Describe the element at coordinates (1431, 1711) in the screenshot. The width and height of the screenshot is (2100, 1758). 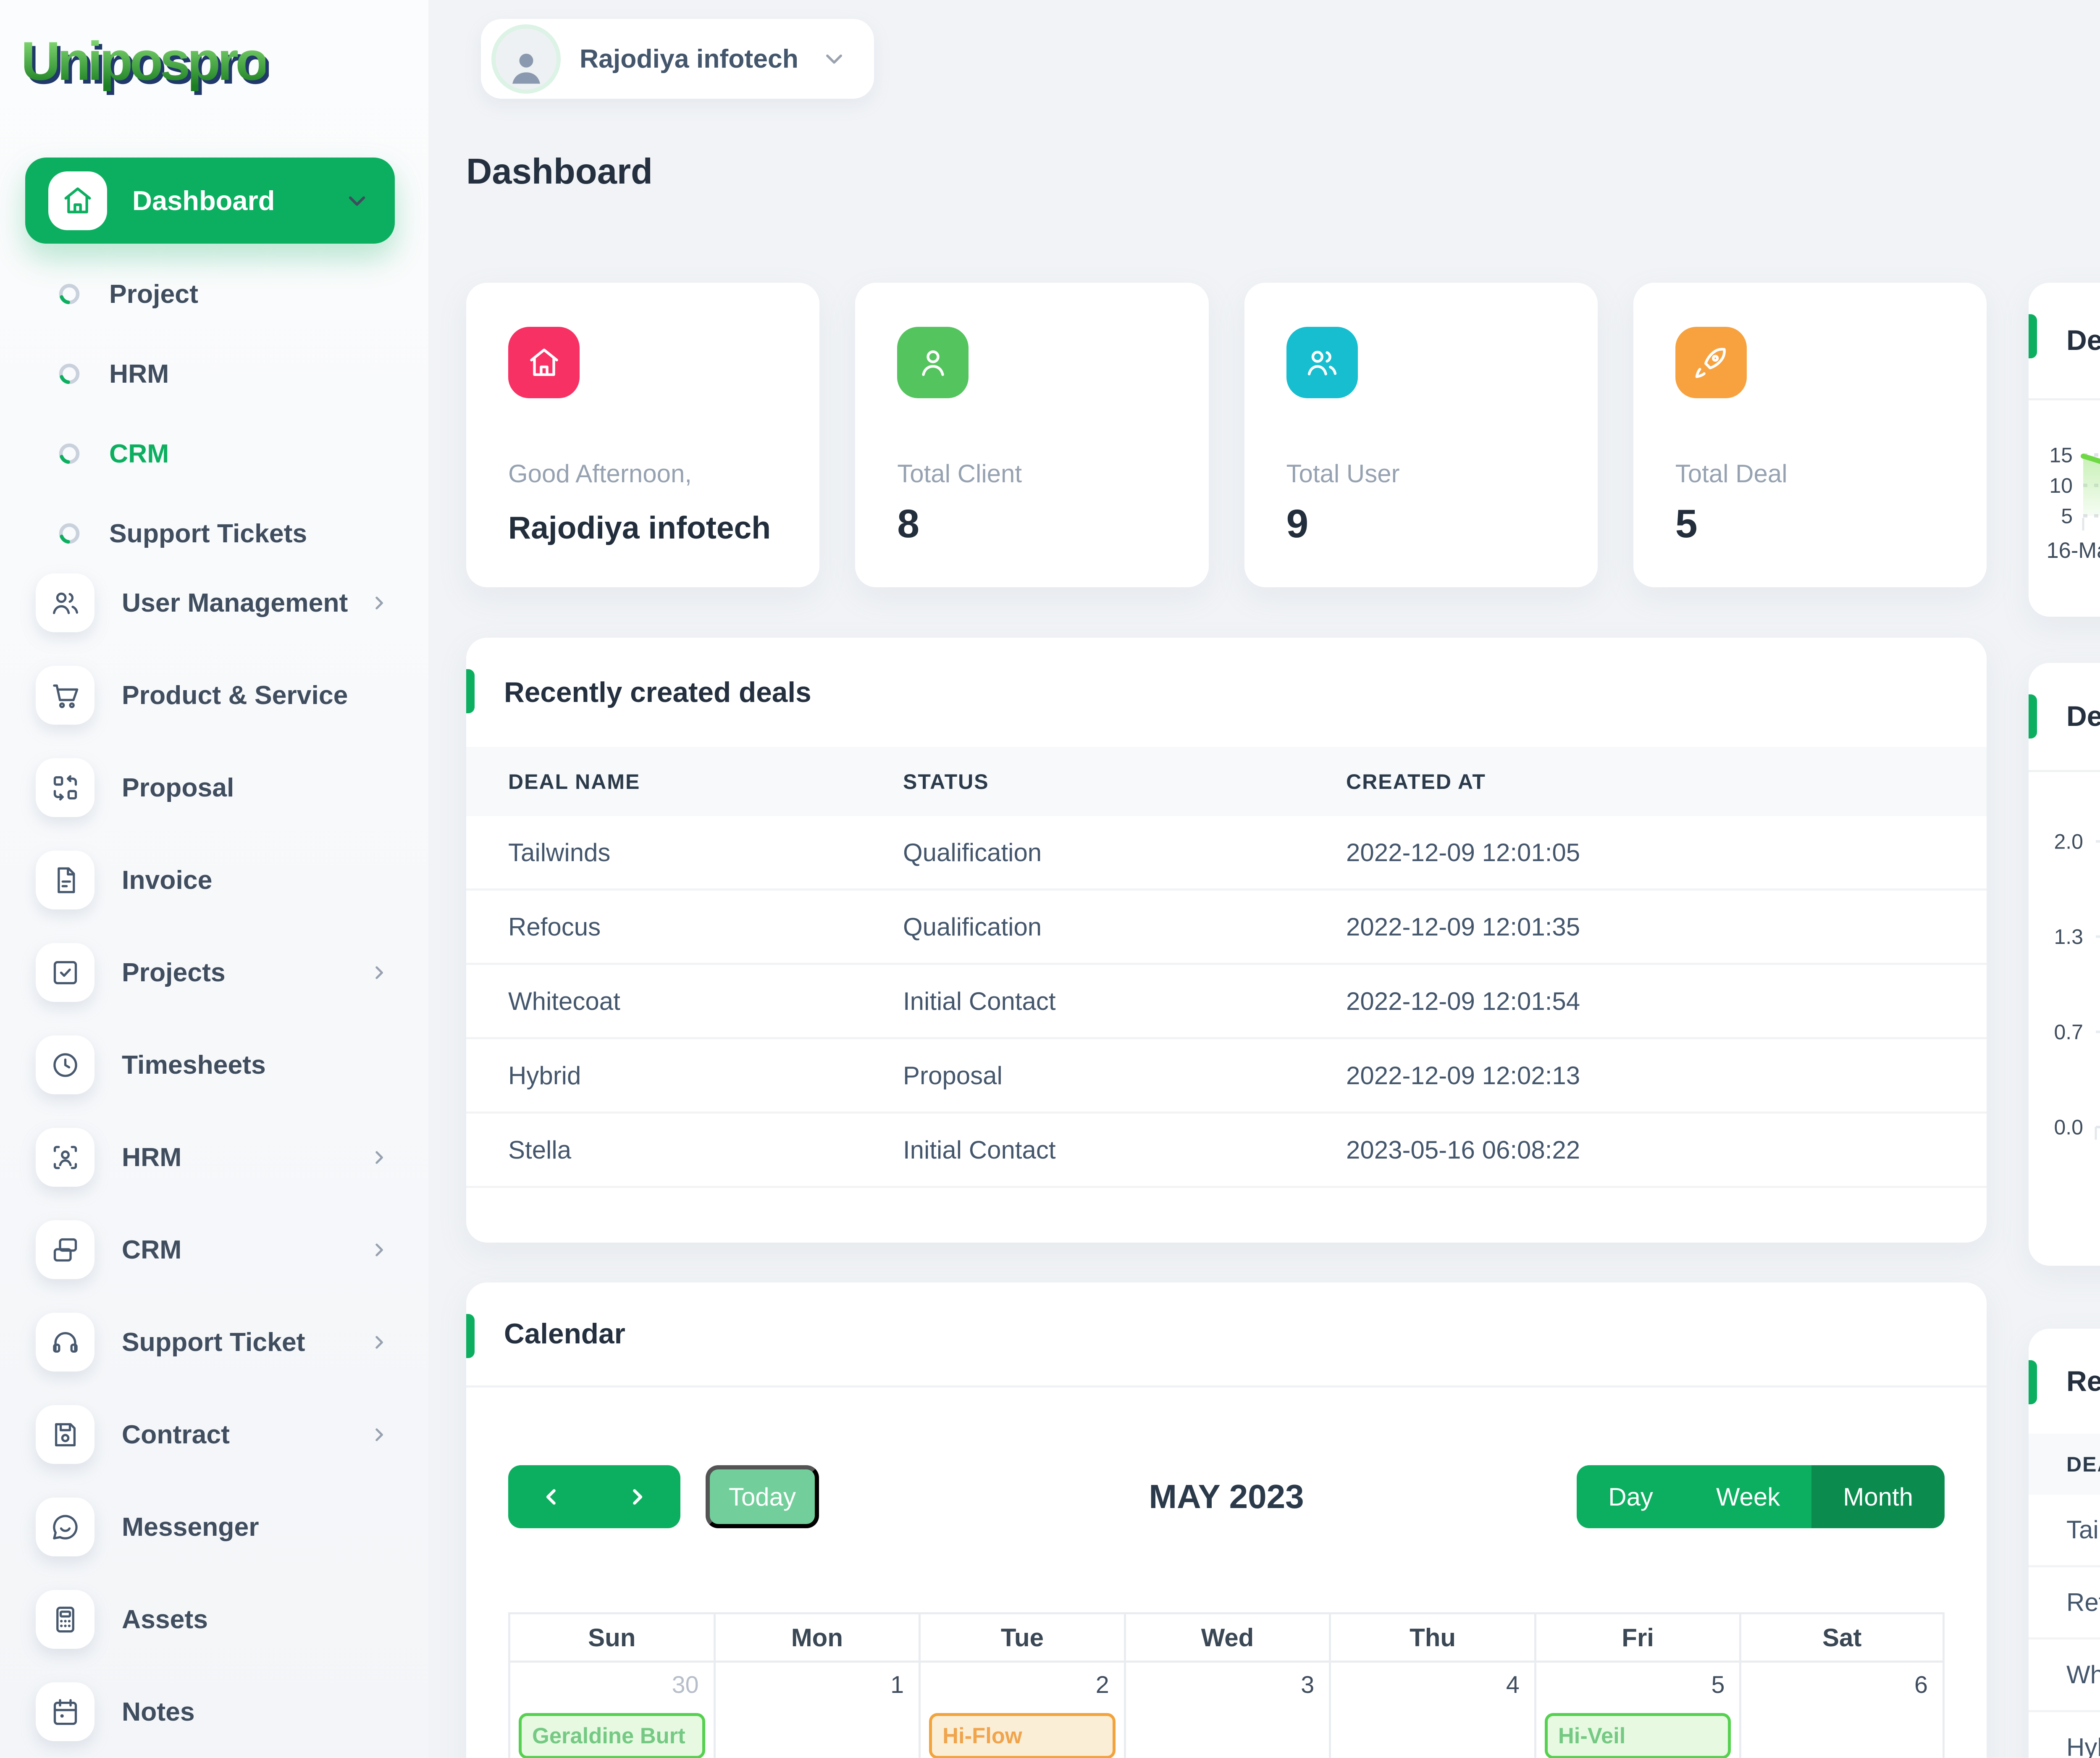
I see `calendar-day-cell: 4` at that location.